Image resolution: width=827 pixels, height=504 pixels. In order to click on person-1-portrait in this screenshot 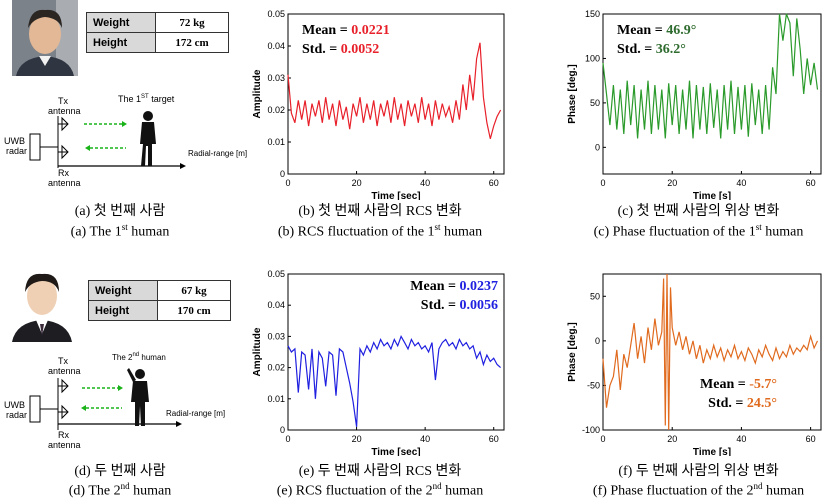, I will do `click(45, 38)`.